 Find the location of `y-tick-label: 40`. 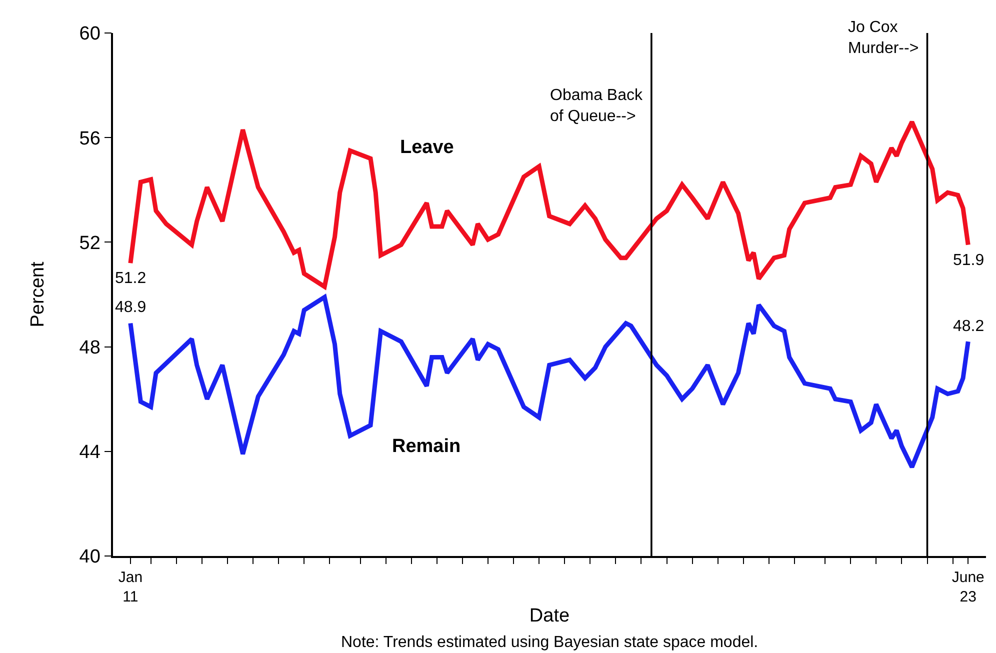

y-tick-label: 40 is located at coordinates (89, 557).